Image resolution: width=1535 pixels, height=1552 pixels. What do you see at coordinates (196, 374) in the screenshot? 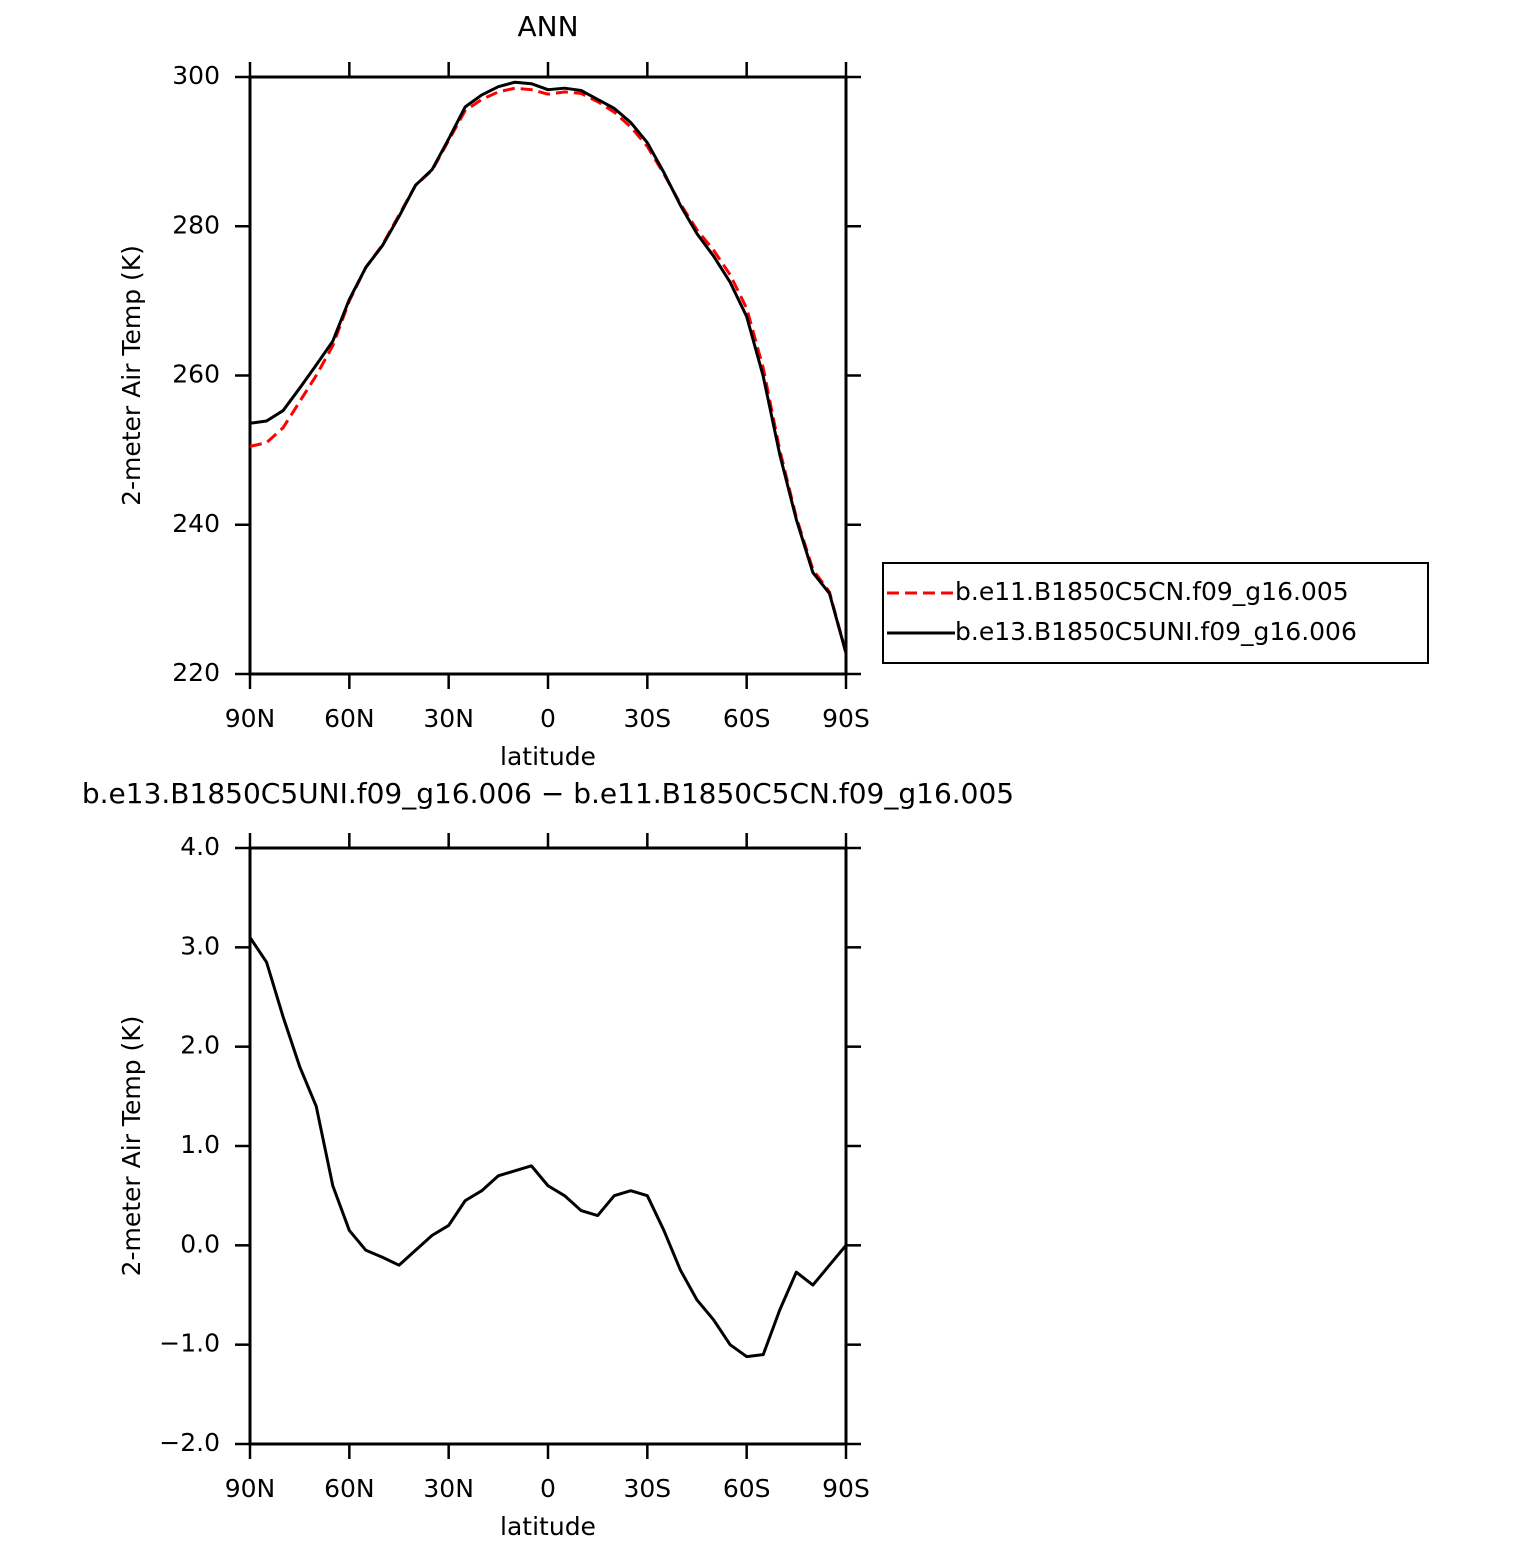
I see `y-tick-label: 260` at bounding box center [196, 374].